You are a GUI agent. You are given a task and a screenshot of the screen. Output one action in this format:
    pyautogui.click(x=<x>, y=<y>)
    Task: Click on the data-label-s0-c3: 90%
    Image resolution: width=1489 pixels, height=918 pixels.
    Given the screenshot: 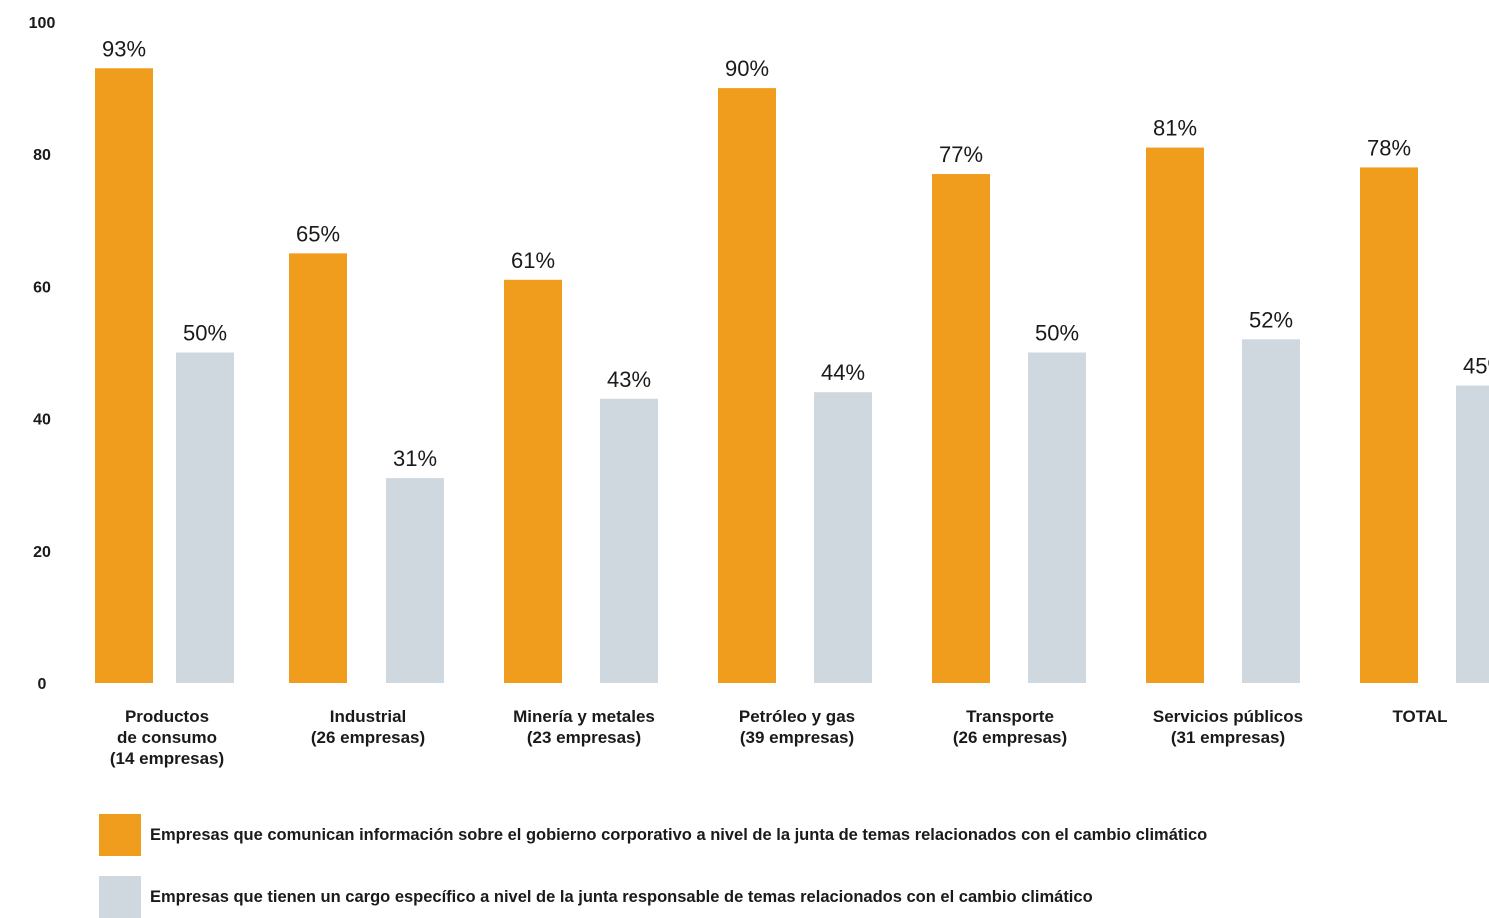 What is the action you would take?
    pyautogui.click(x=747, y=68)
    